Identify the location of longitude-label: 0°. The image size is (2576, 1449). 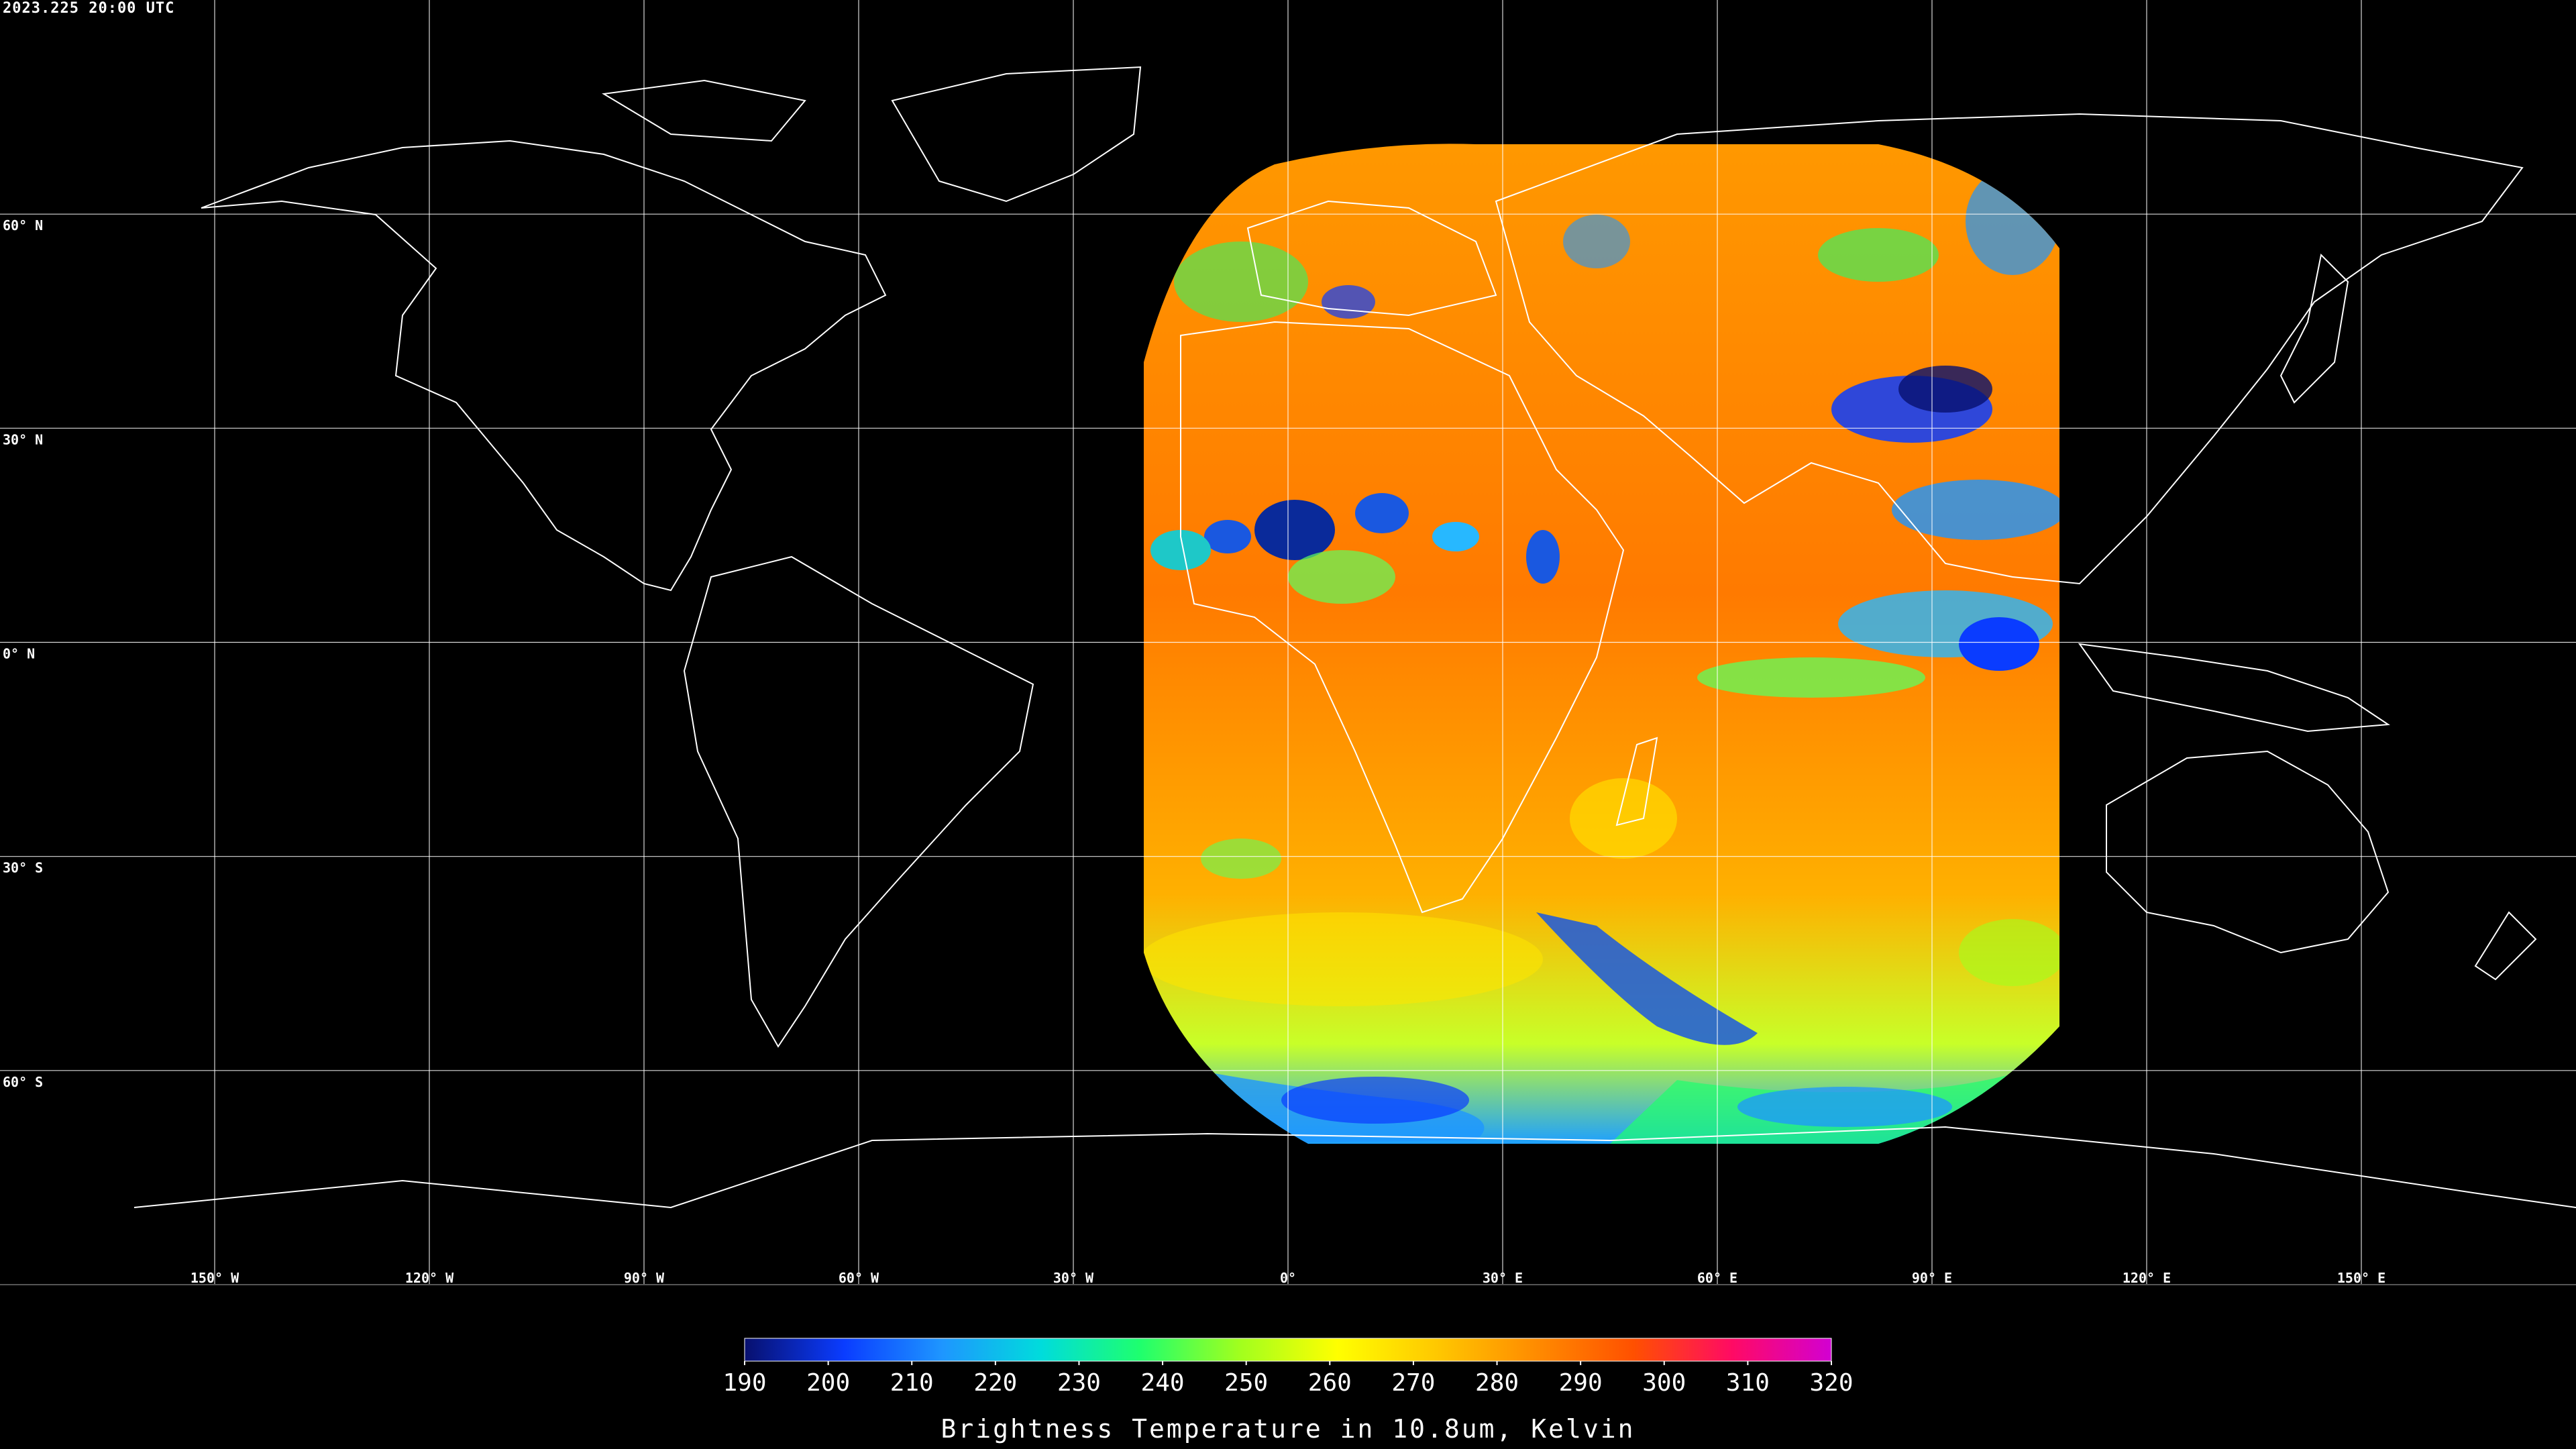
(1288, 1278).